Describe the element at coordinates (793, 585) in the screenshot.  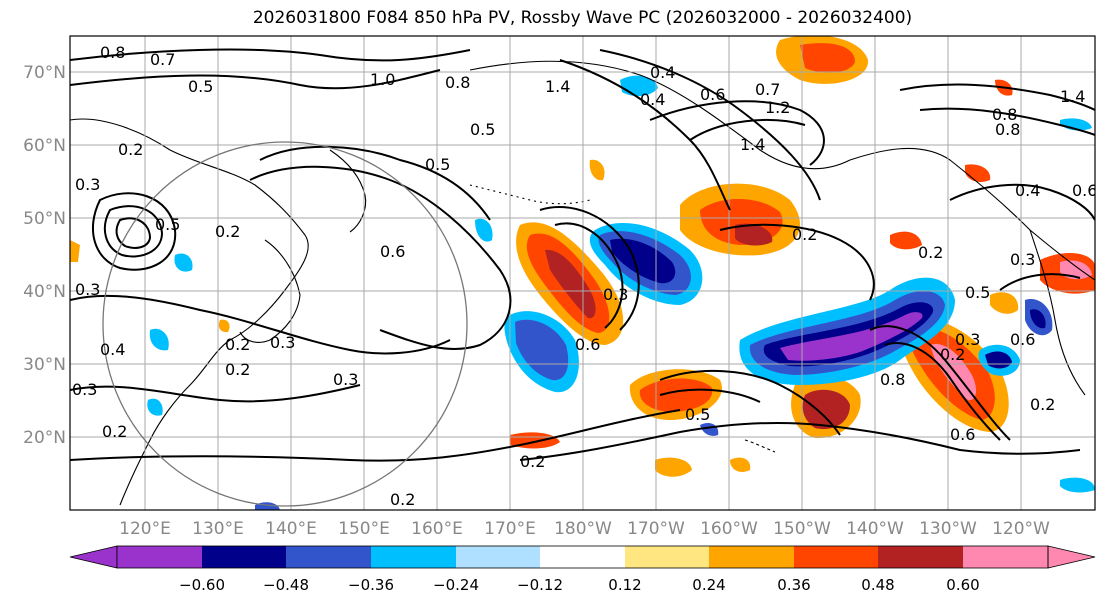
I see `colorbar-tick: 0.36` at that location.